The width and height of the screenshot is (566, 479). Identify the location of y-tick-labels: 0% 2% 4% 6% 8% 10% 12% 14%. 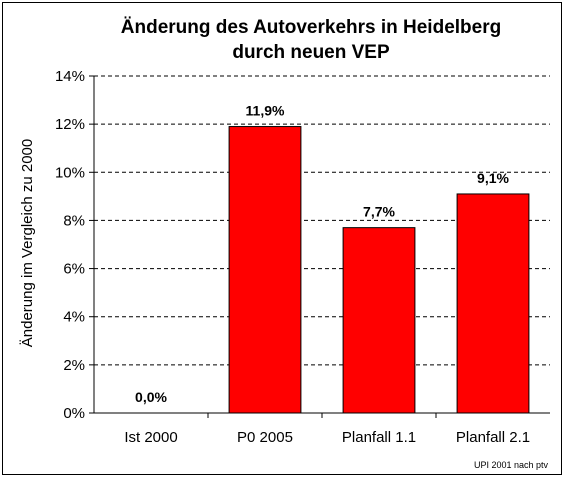
(70, 245).